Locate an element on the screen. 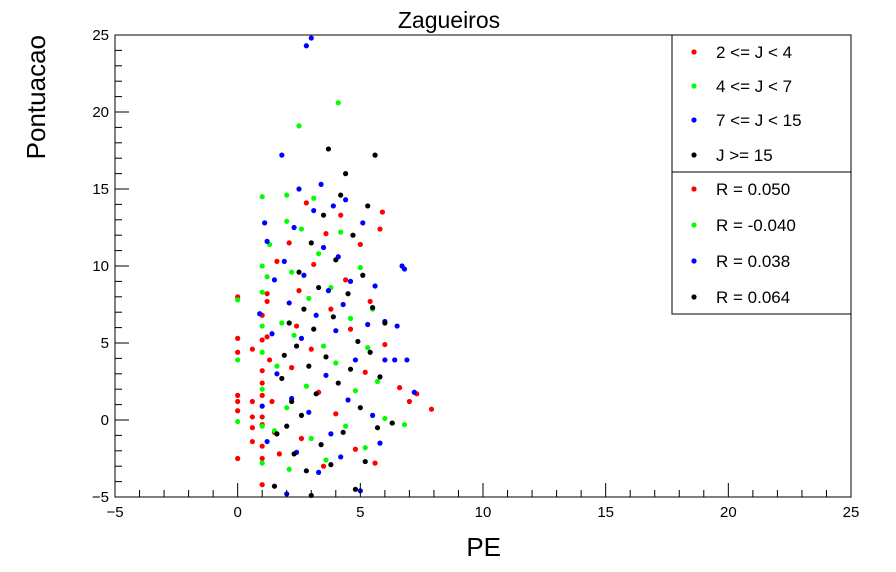 This screenshot has height=572, width=896. x-tick-label: 0 is located at coordinates (237, 512).